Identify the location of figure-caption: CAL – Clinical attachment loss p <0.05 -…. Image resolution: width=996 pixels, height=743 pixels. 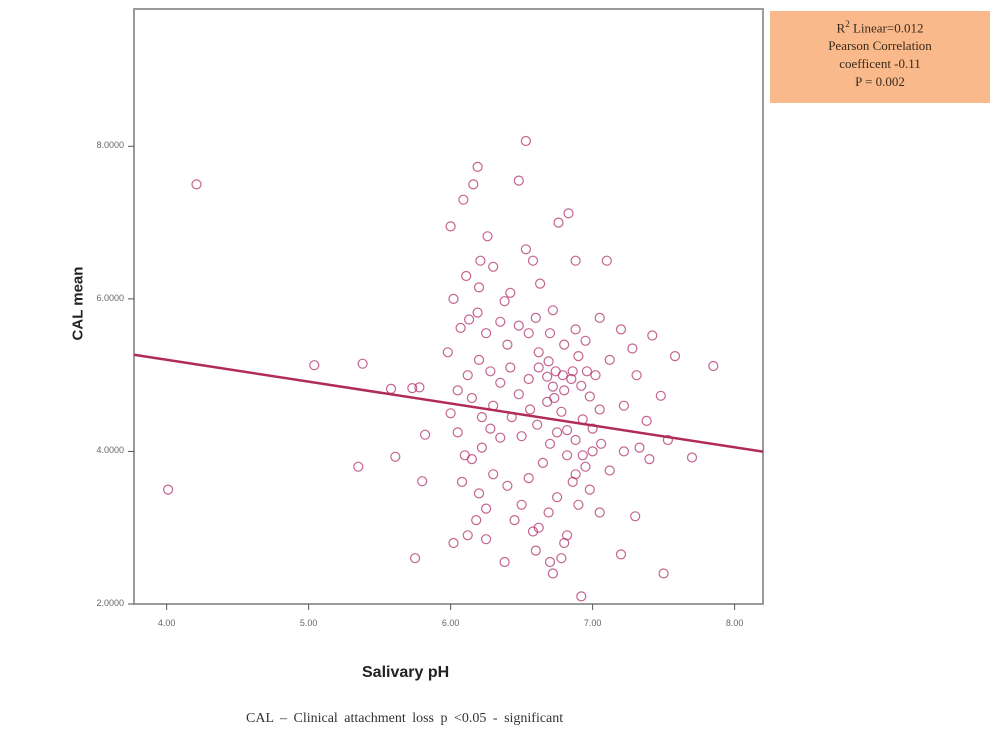
(405, 718).